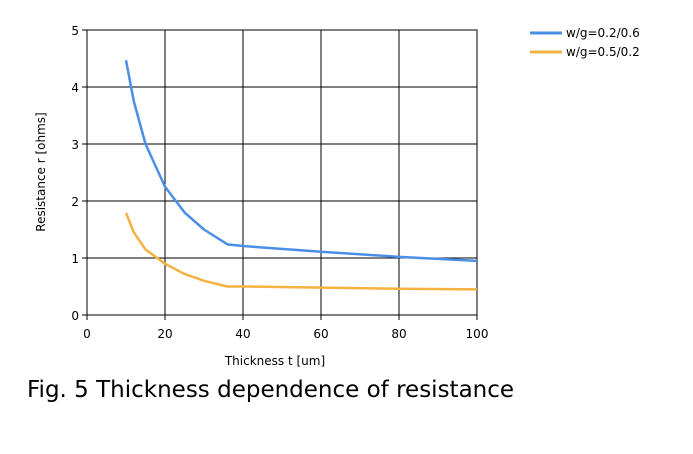  What do you see at coordinates (75, 31) in the screenshot?
I see `y-tick-label: 5` at bounding box center [75, 31].